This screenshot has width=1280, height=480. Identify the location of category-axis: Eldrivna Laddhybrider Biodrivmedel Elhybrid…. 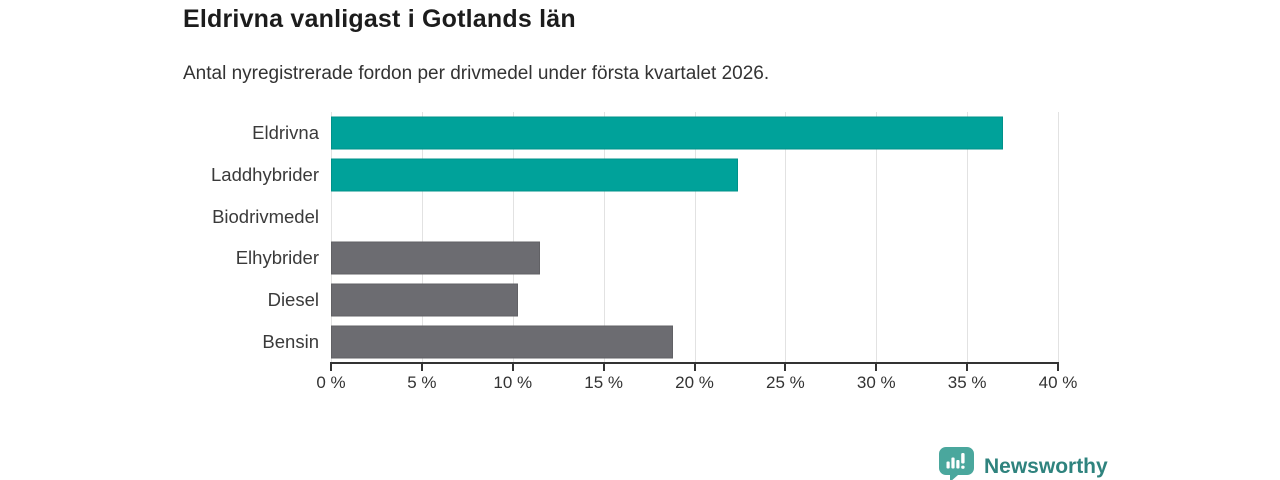
(204, 237).